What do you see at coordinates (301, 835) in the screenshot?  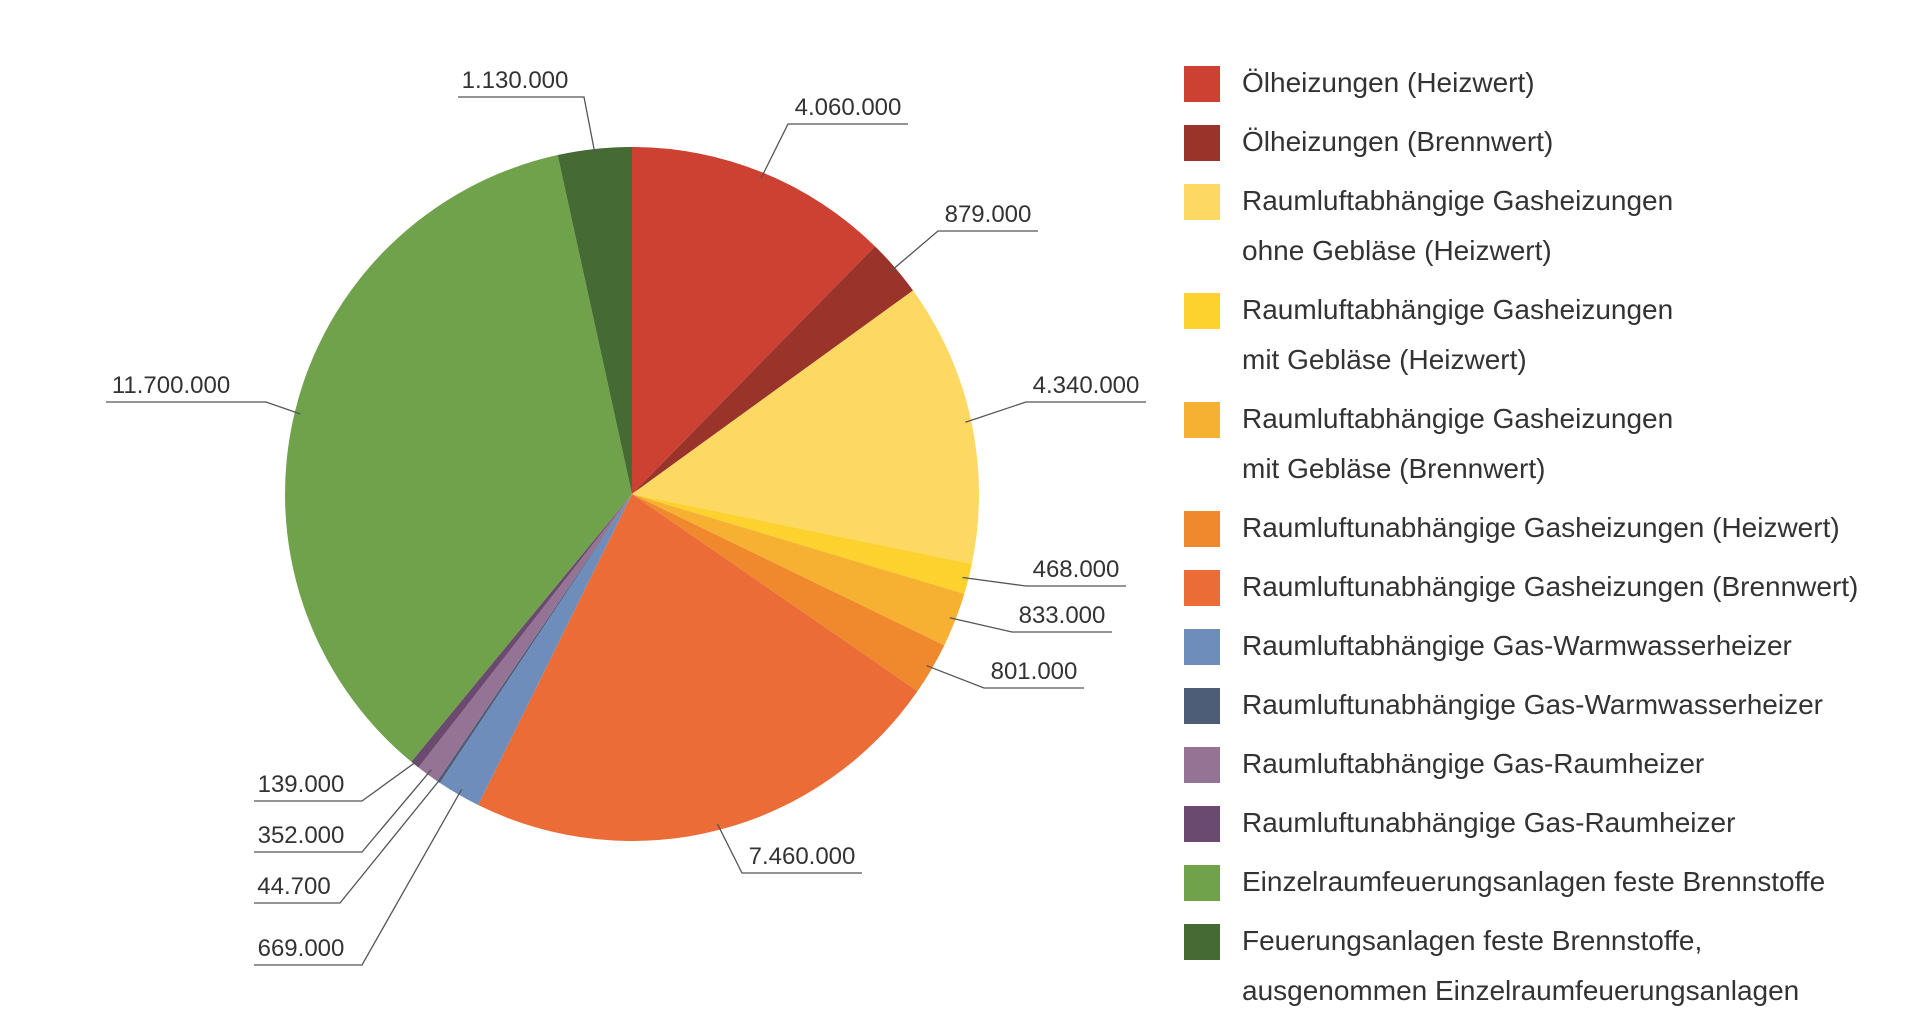 I see `data-label-10: 352.000` at bounding box center [301, 835].